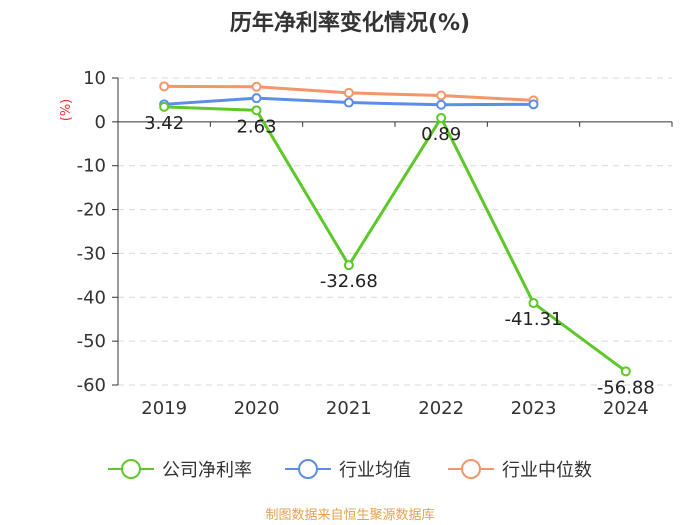  I want to click on data-label: 2.63, so click(256, 126).